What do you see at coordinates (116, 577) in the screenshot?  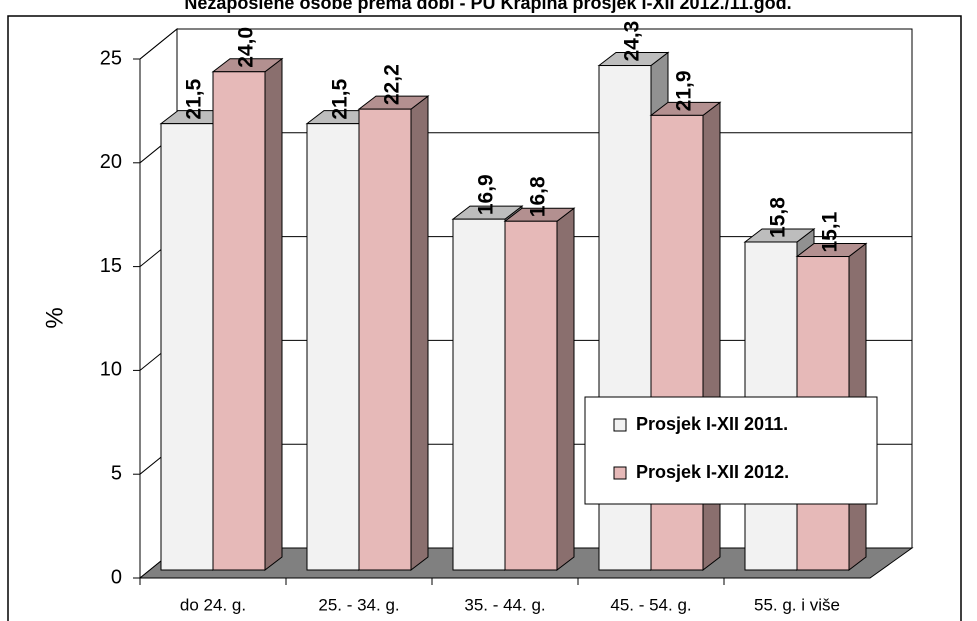 I see `y-tick-label: 0` at bounding box center [116, 577].